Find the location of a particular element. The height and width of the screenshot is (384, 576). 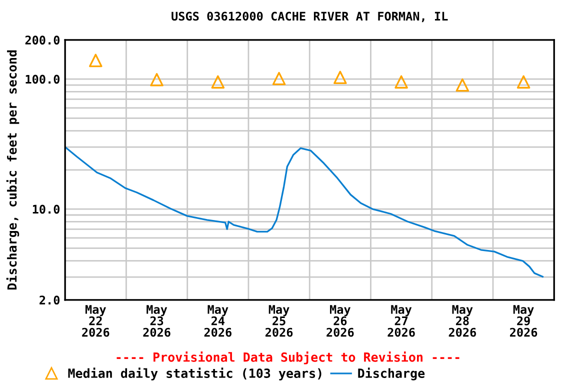

y-tick-label: 2.0 is located at coordinates (50, 300).